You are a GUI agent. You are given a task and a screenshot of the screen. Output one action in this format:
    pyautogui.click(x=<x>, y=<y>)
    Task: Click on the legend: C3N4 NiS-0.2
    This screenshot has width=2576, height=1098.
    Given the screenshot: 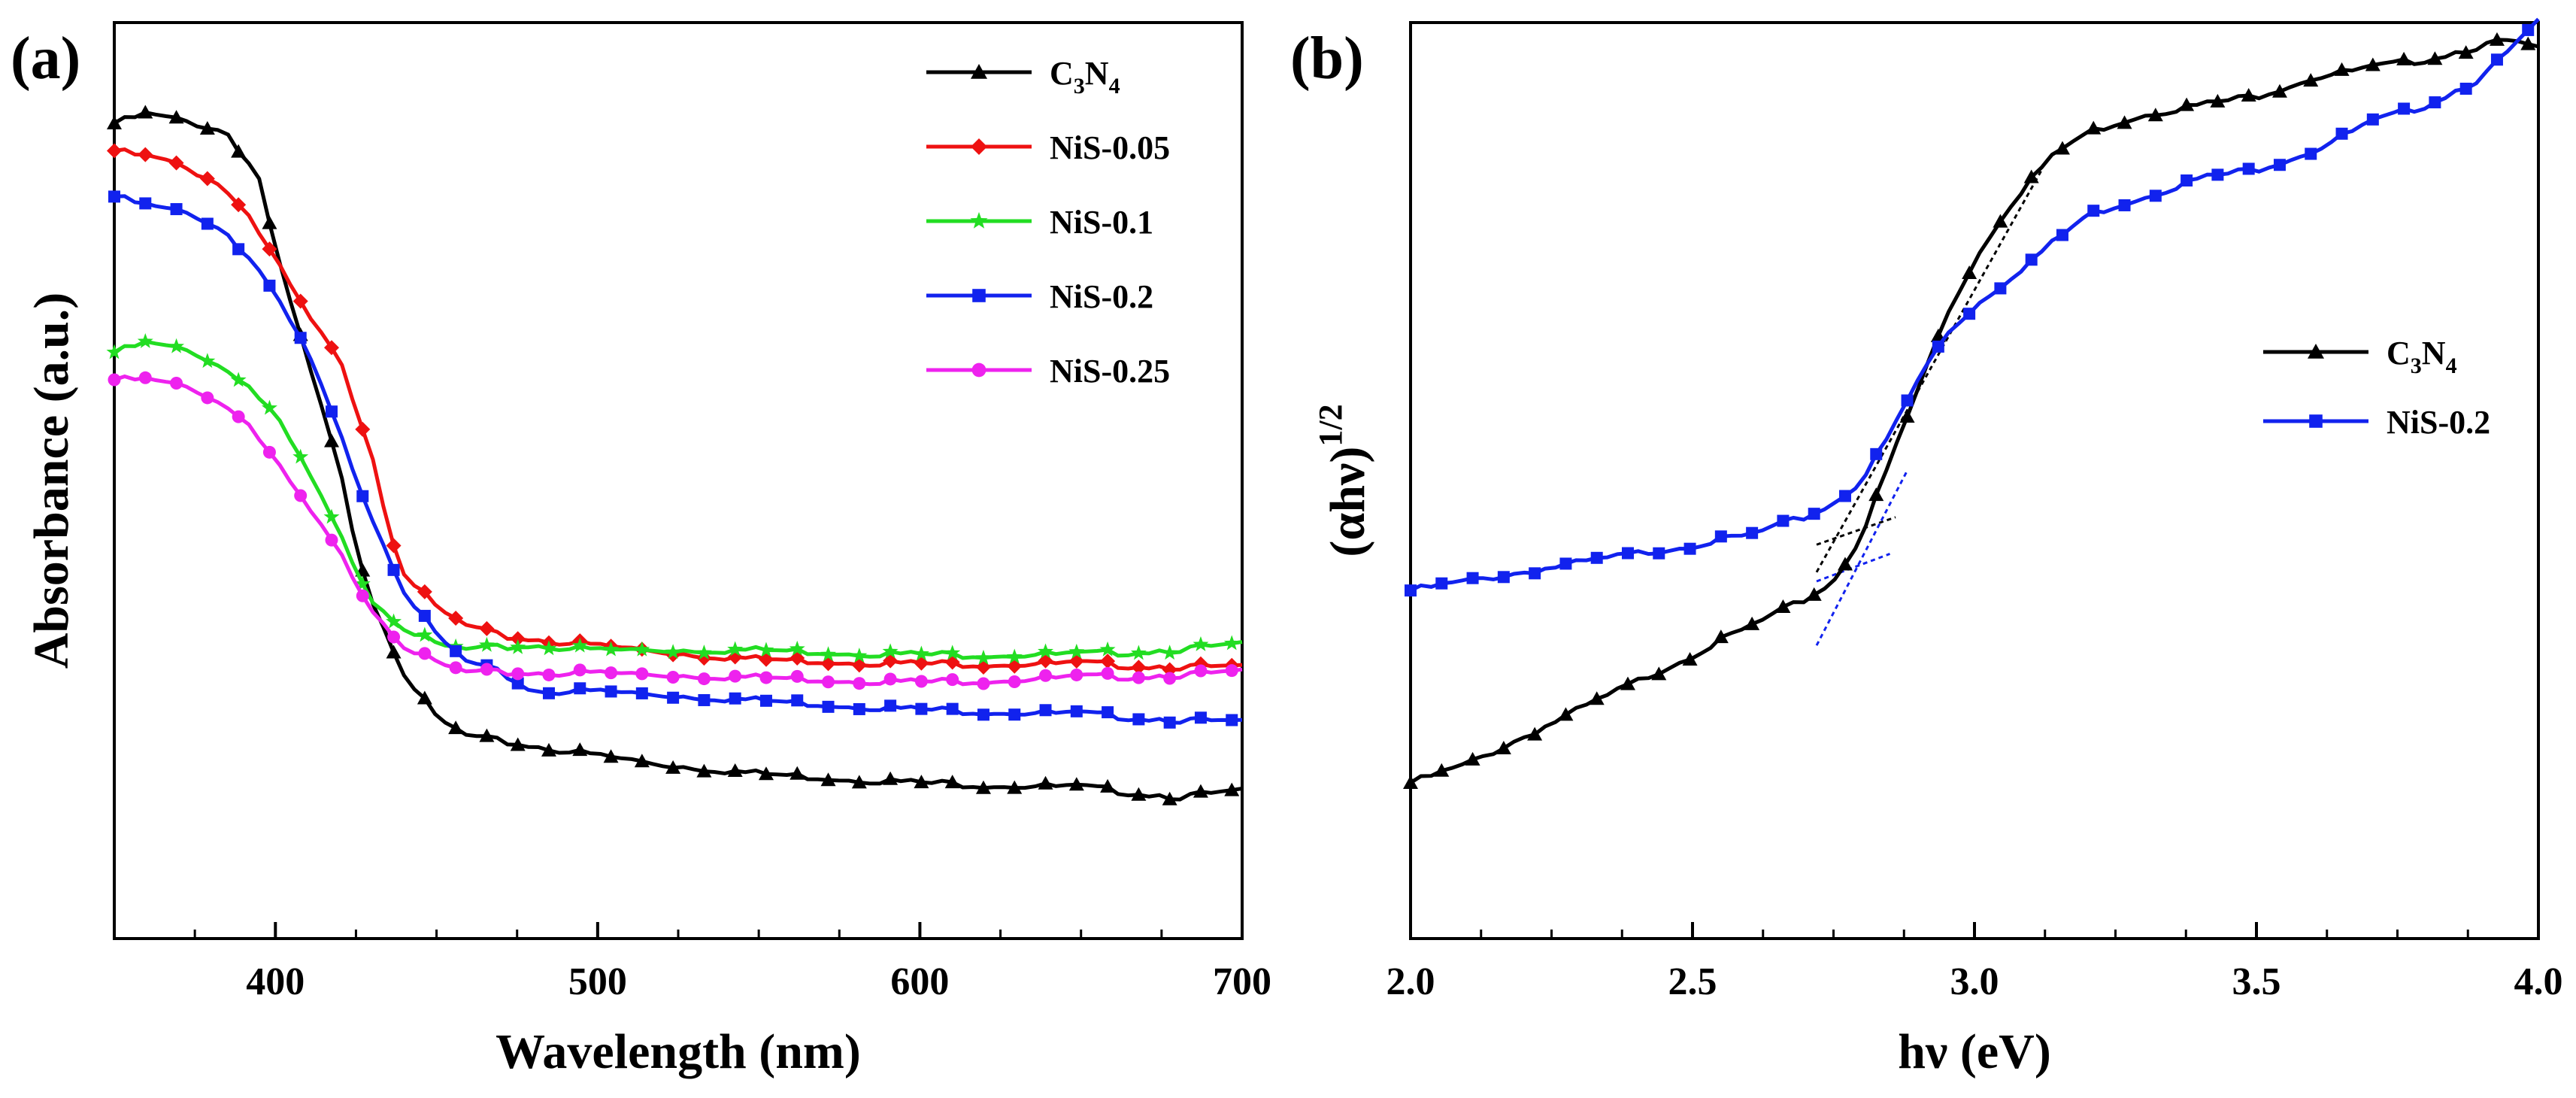 What is the action you would take?
    pyautogui.click(x=2376, y=388)
    